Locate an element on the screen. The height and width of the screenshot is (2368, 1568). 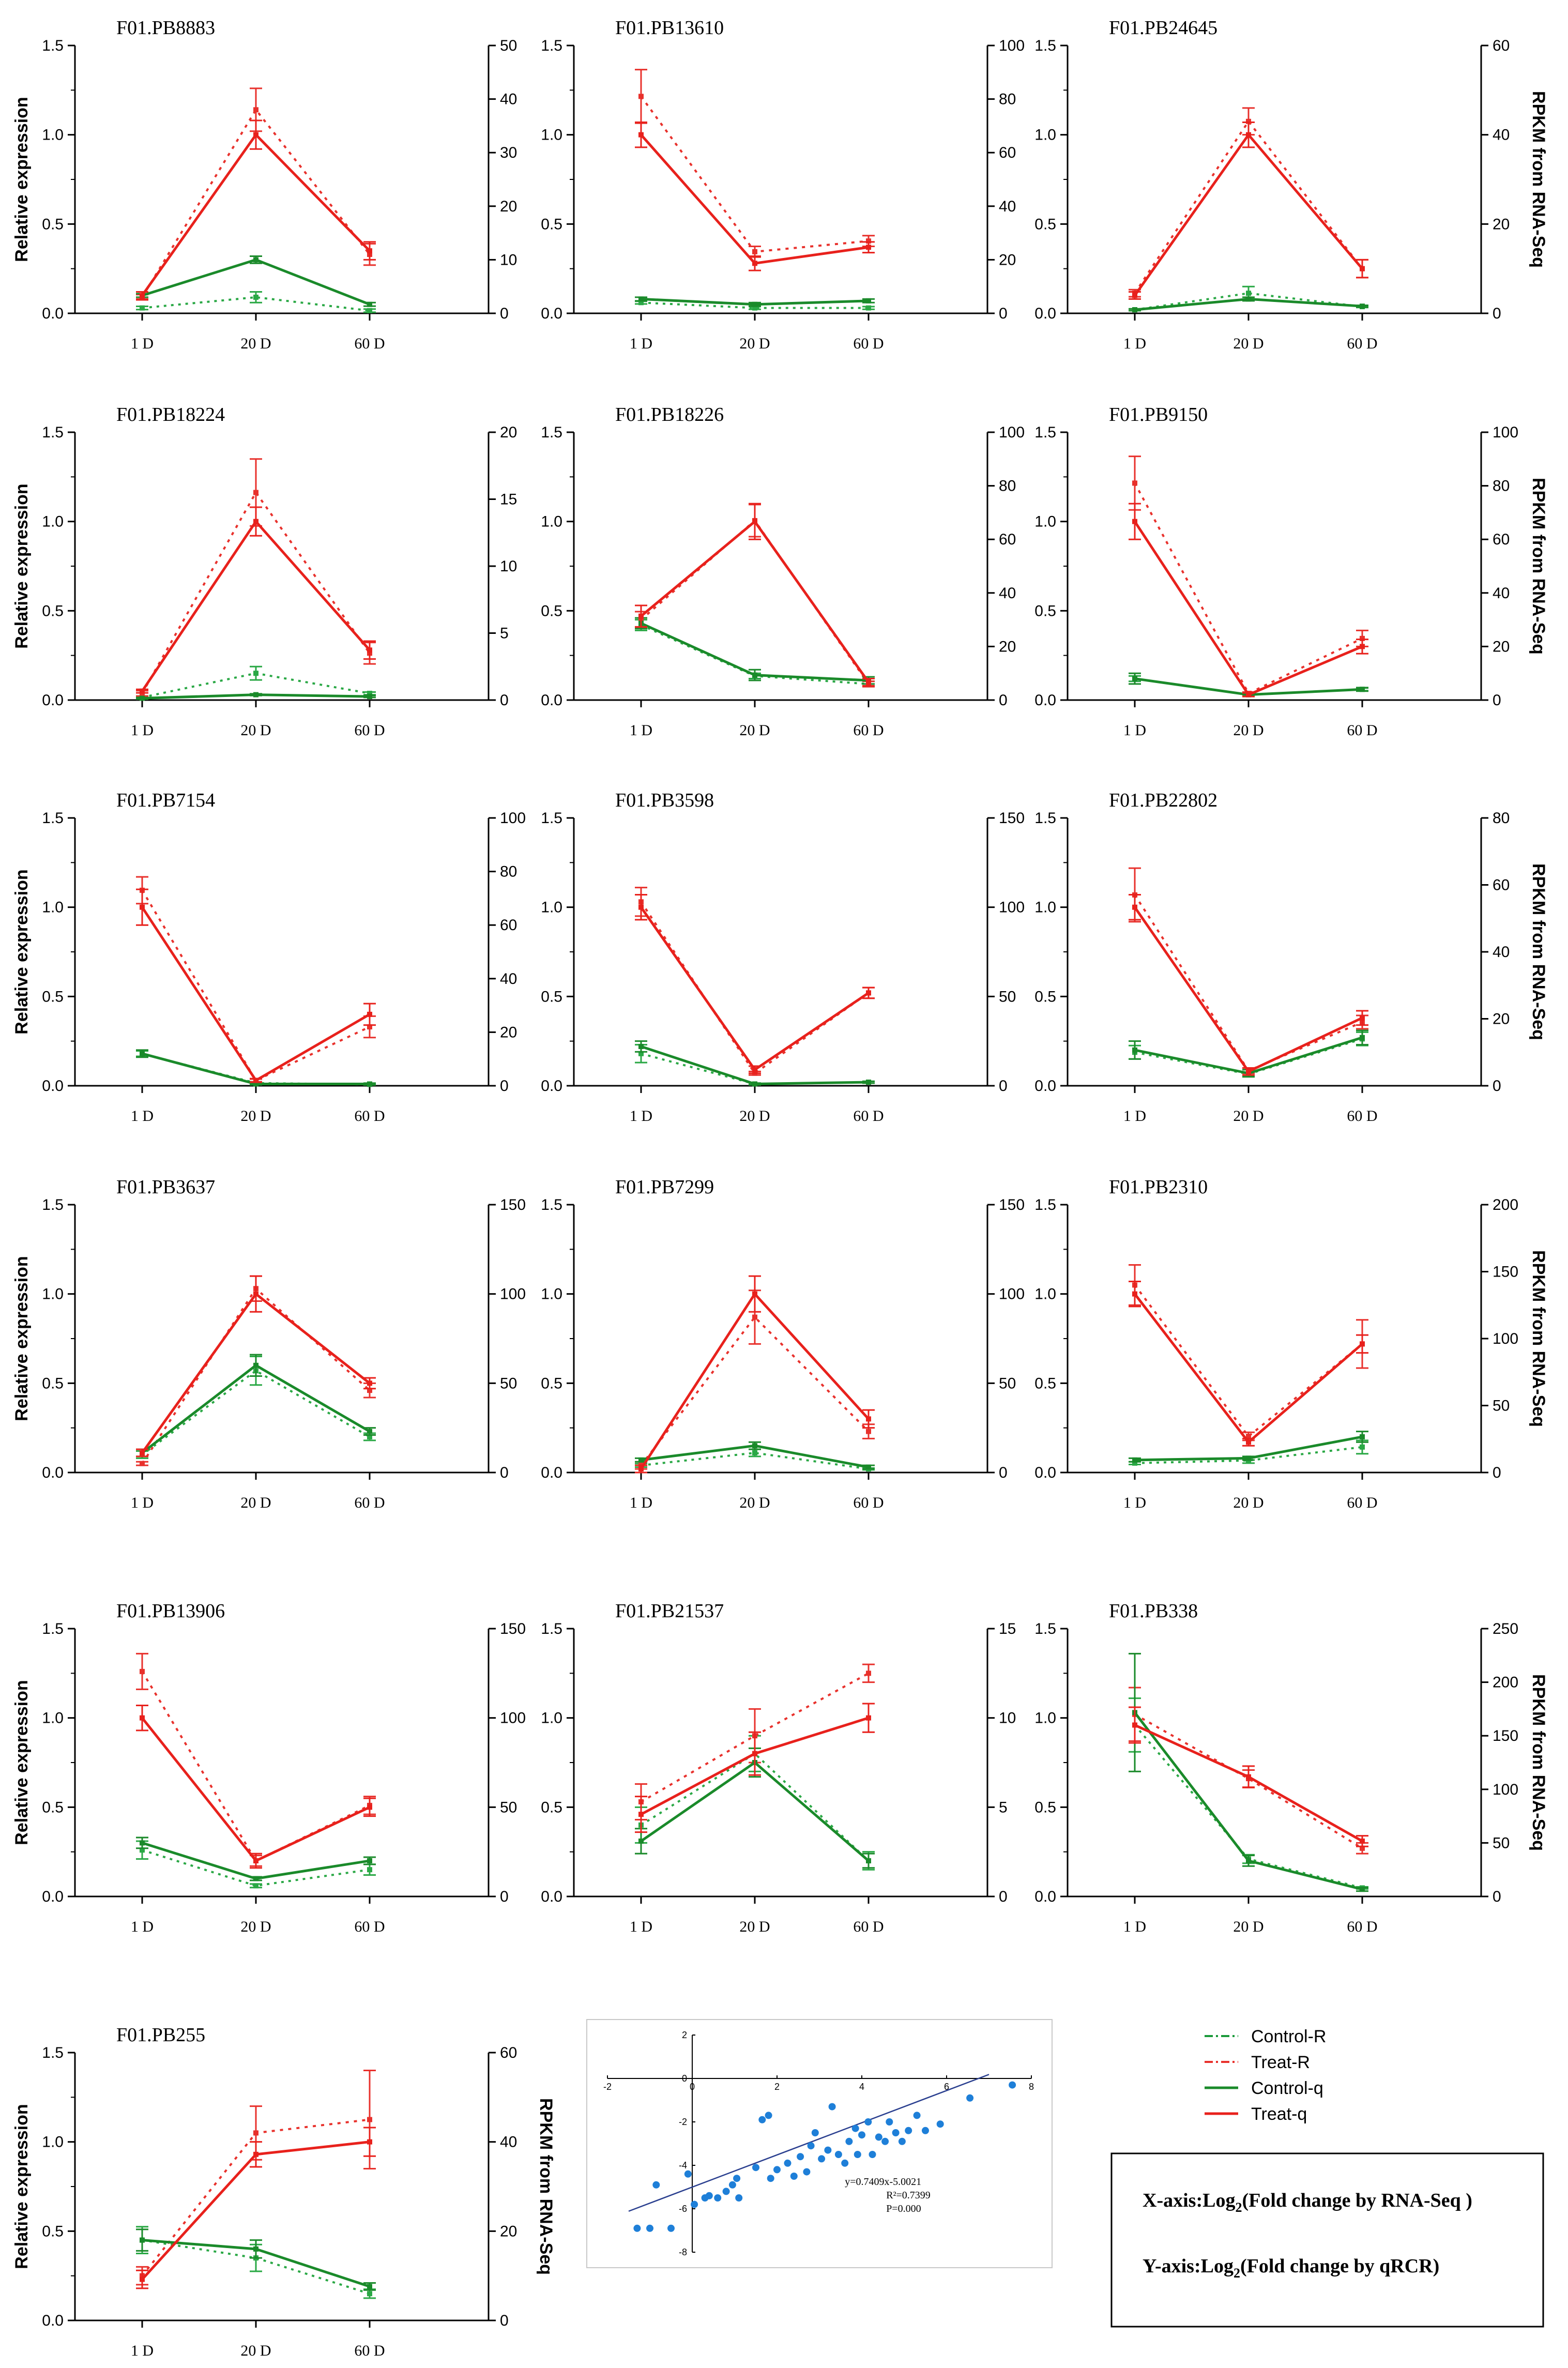
right-tick-label: 50 is located at coordinates (1501, 1406).